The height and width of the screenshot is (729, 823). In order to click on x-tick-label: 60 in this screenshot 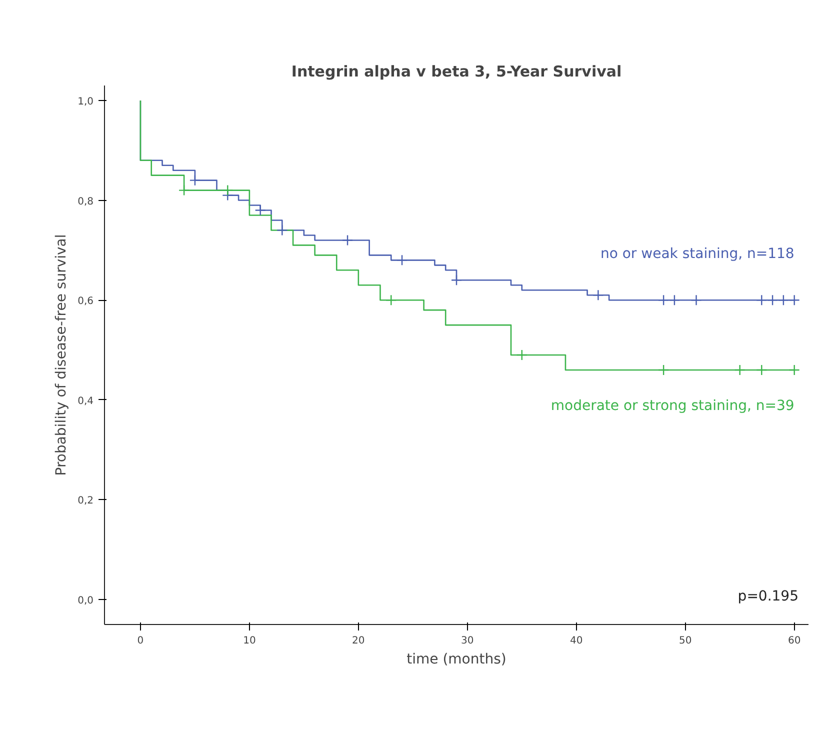, I will do `click(794, 641)`.